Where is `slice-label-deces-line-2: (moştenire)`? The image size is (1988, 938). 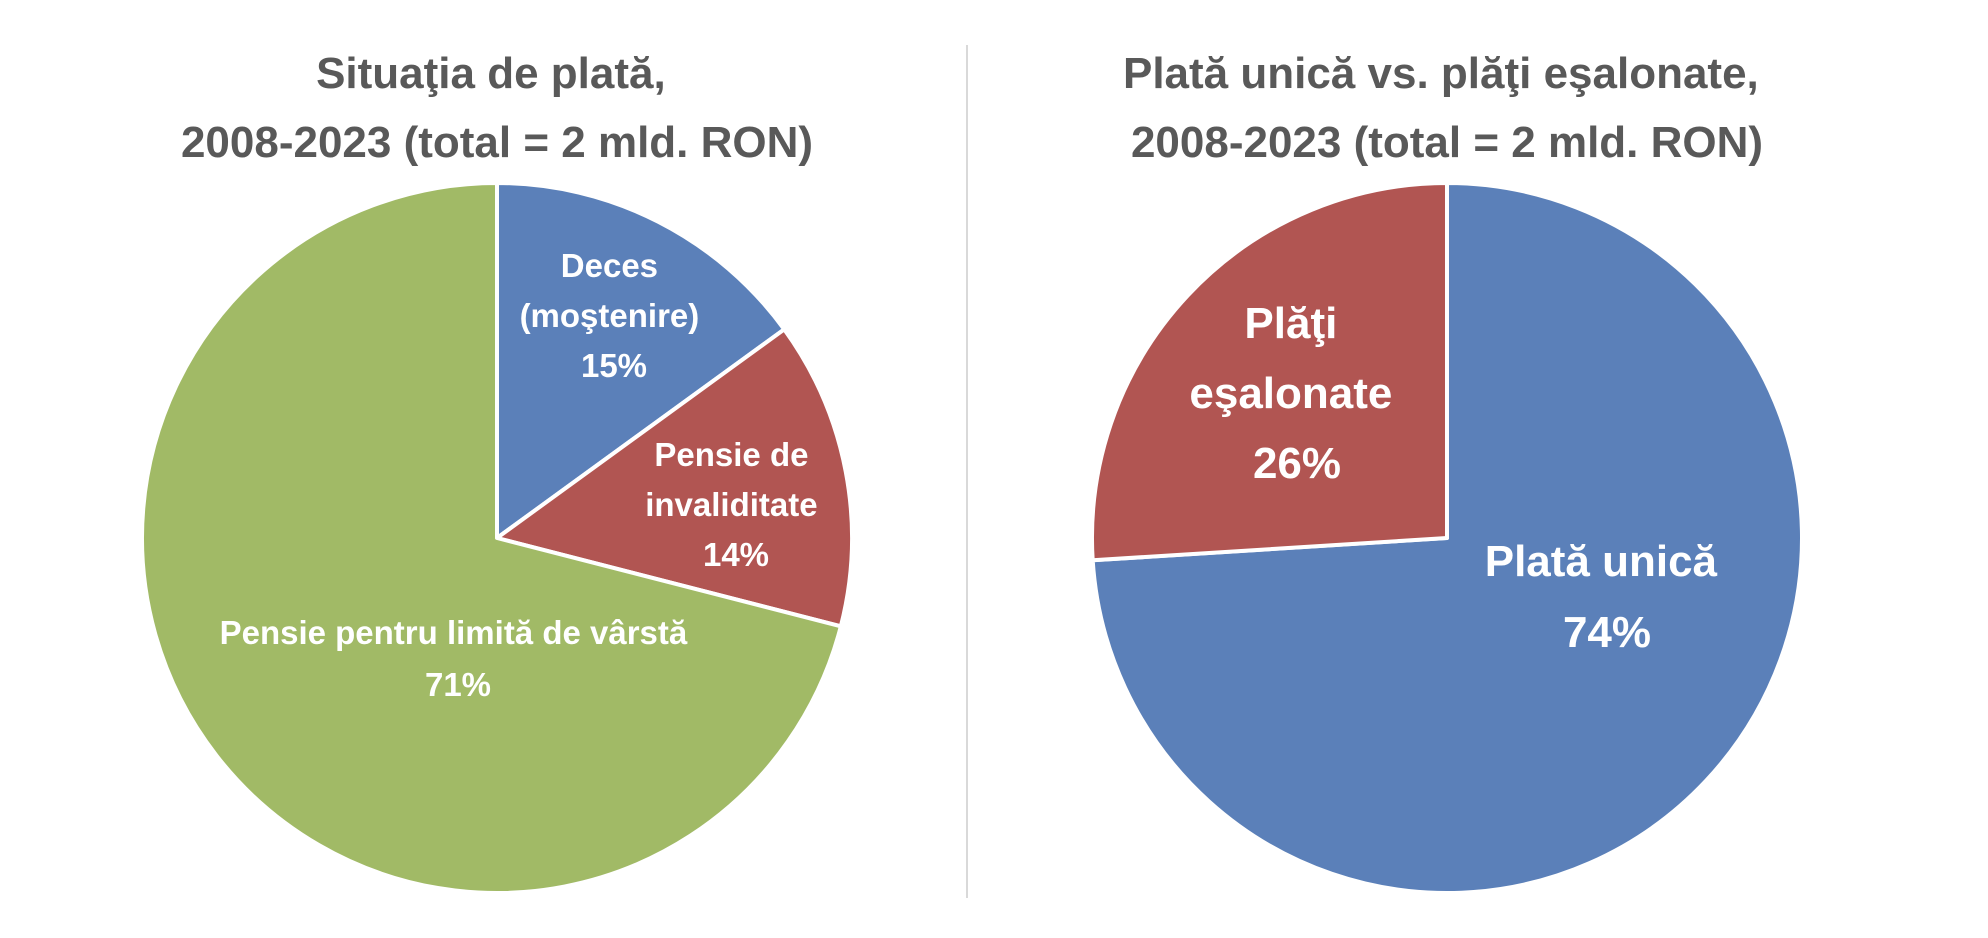 slice-label-deces-line-2: (moştenire) is located at coordinates (610, 315).